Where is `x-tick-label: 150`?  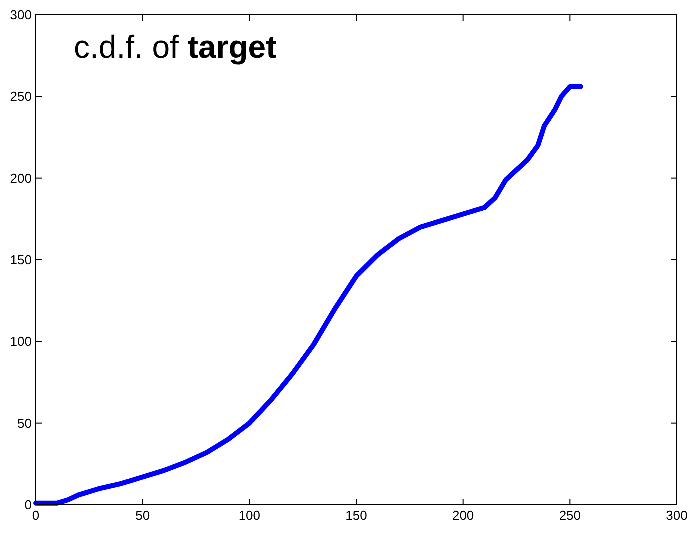
x-tick-label: 150 is located at coordinates (357, 515).